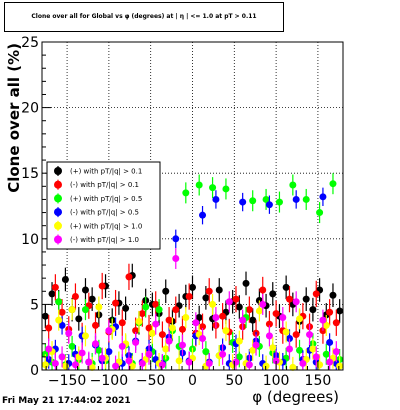 The height and width of the screenshot is (410, 400). What do you see at coordinates (106, 199) in the screenshot?
I see `legend-label: (+) with pT/|q| > 0.5` at bounding box center [106, 199].